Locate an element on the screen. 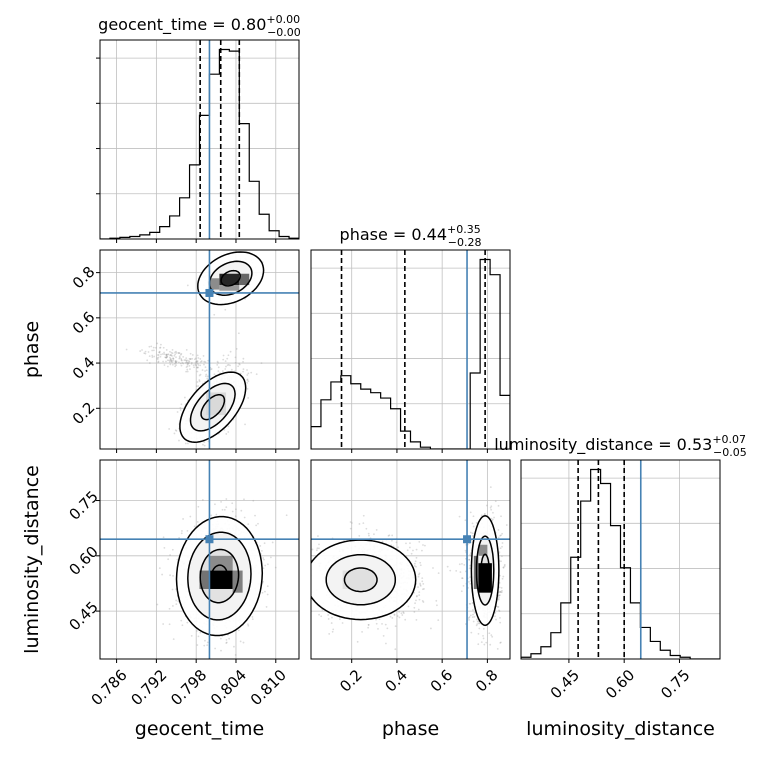  density-cell is located at coordinates (221, 563).